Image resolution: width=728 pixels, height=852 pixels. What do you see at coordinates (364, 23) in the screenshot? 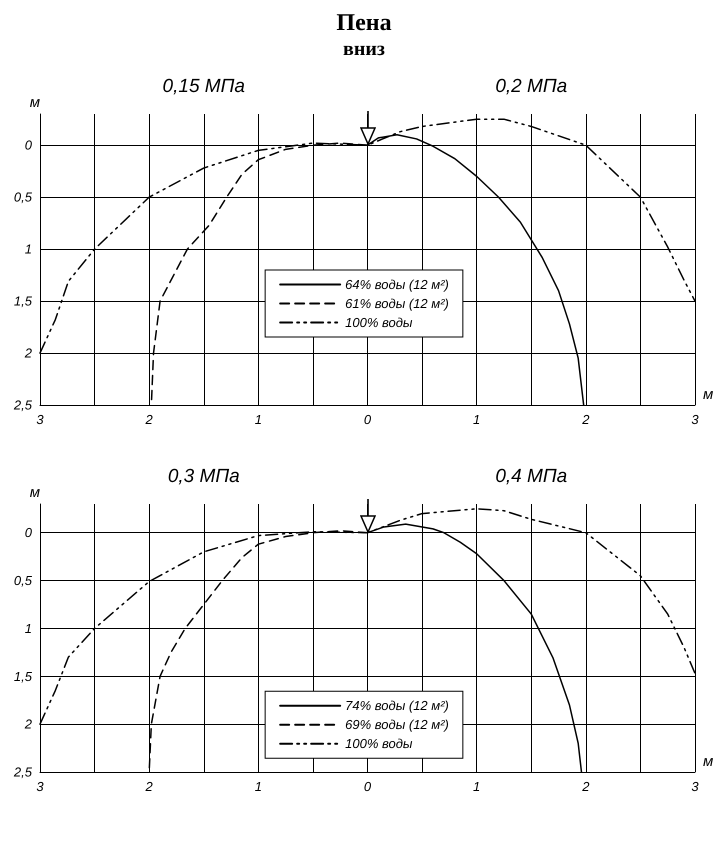
I see `chart-title: Пена` at bounding box center [364, 23].